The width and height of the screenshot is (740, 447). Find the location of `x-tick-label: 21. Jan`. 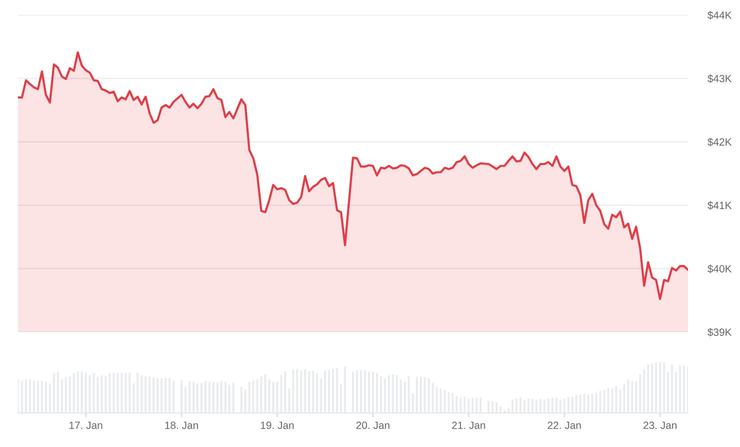

x-tick-label: 21. Jan is located at coordinates (469, 425).